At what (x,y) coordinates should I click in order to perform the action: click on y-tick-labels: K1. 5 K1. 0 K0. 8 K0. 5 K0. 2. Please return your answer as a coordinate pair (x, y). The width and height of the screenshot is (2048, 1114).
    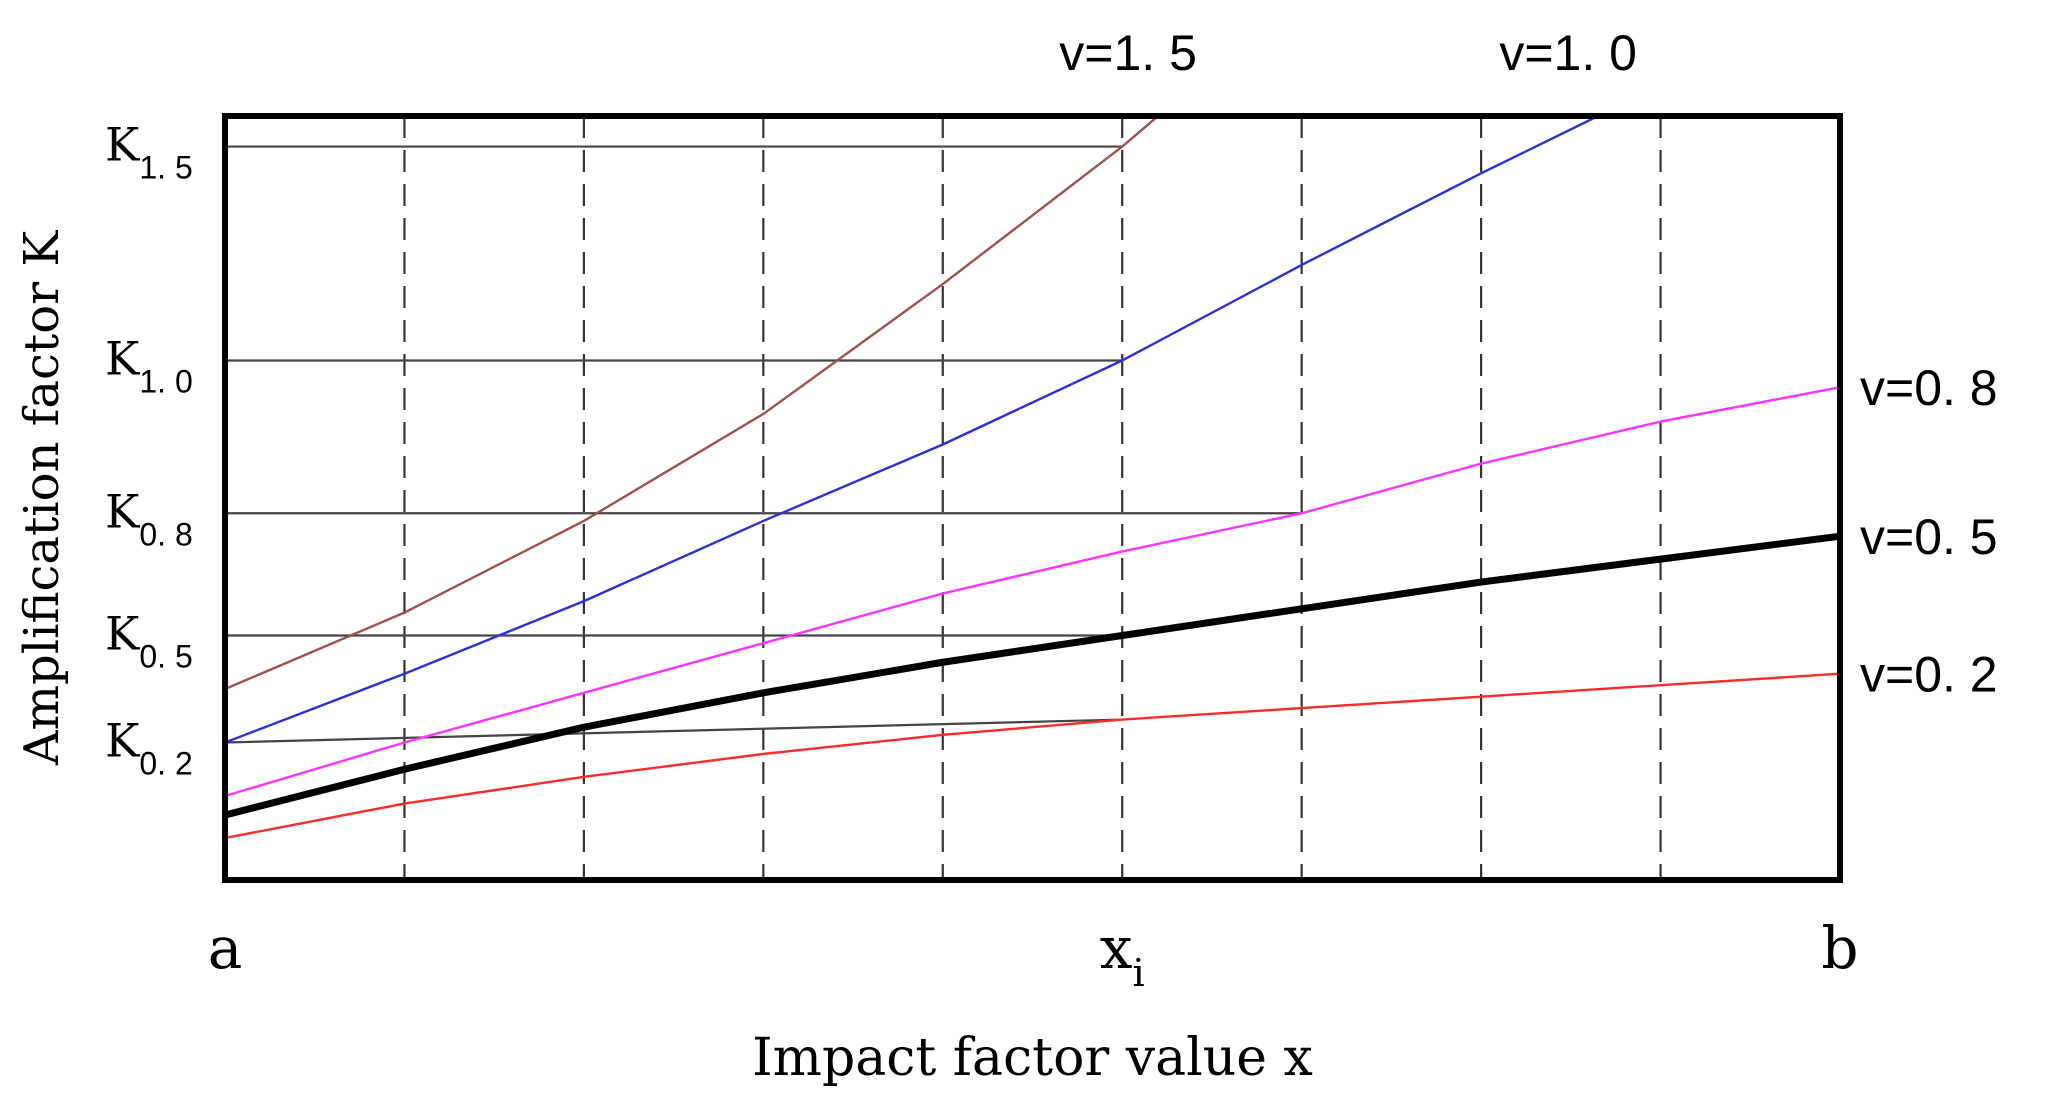
    Looking at the image, I should click on (149, 450).